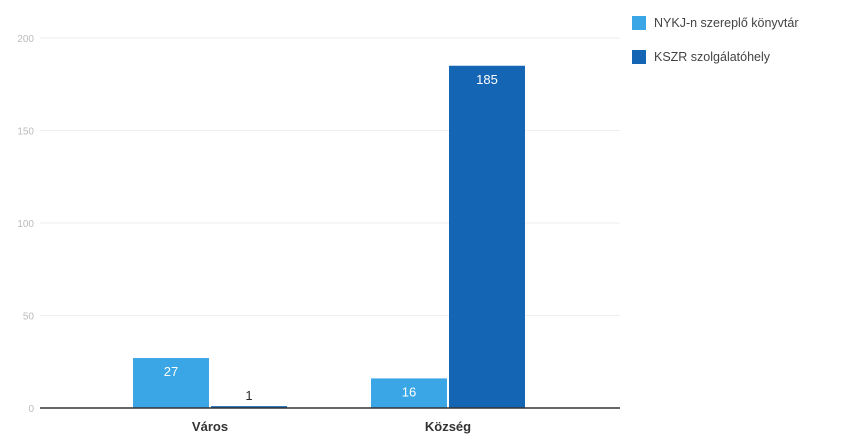  What do you see at coordinates (171, 371) in the screenshot?
I see `data-label: 27` at bounding box center [171, 371].